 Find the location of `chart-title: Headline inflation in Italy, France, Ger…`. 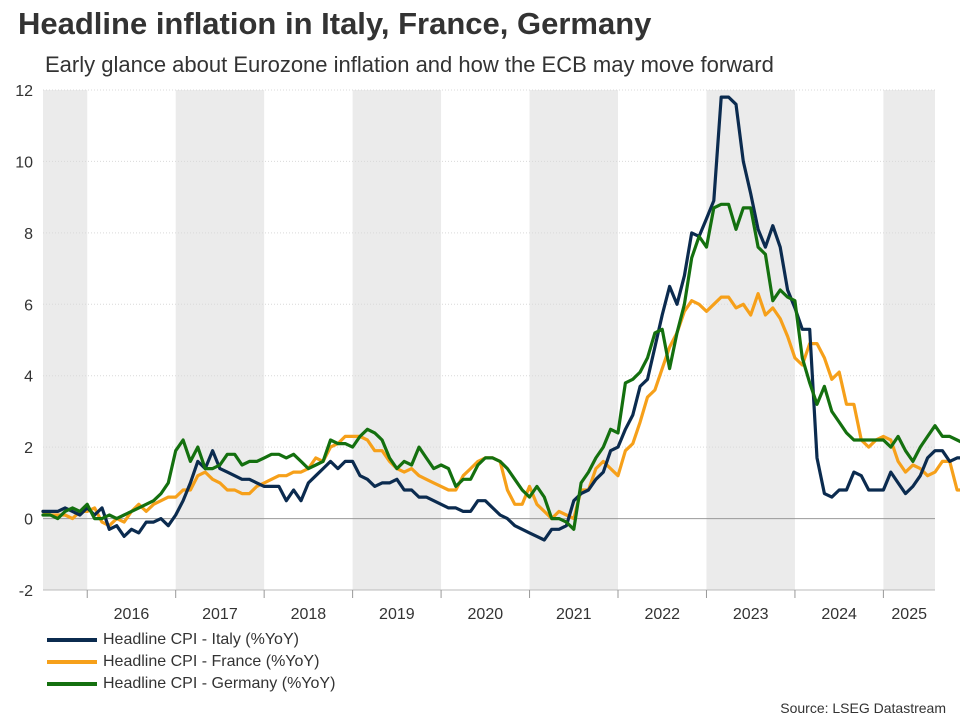

chart-title: Headline inflation in Italy, France, Ger… is located at coordinates (335, 23).